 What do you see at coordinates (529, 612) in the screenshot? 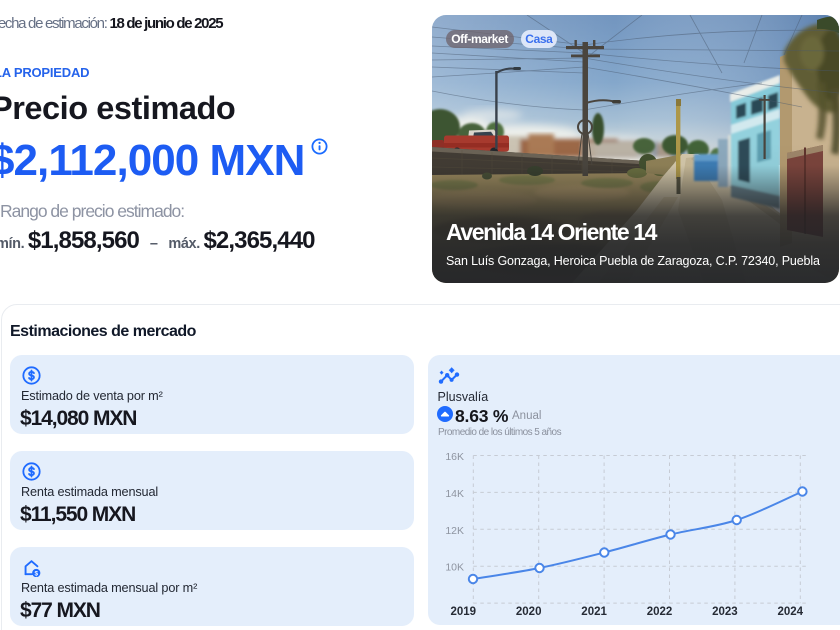
I see `svg-text: 2020` at bounding box center [529, 612].